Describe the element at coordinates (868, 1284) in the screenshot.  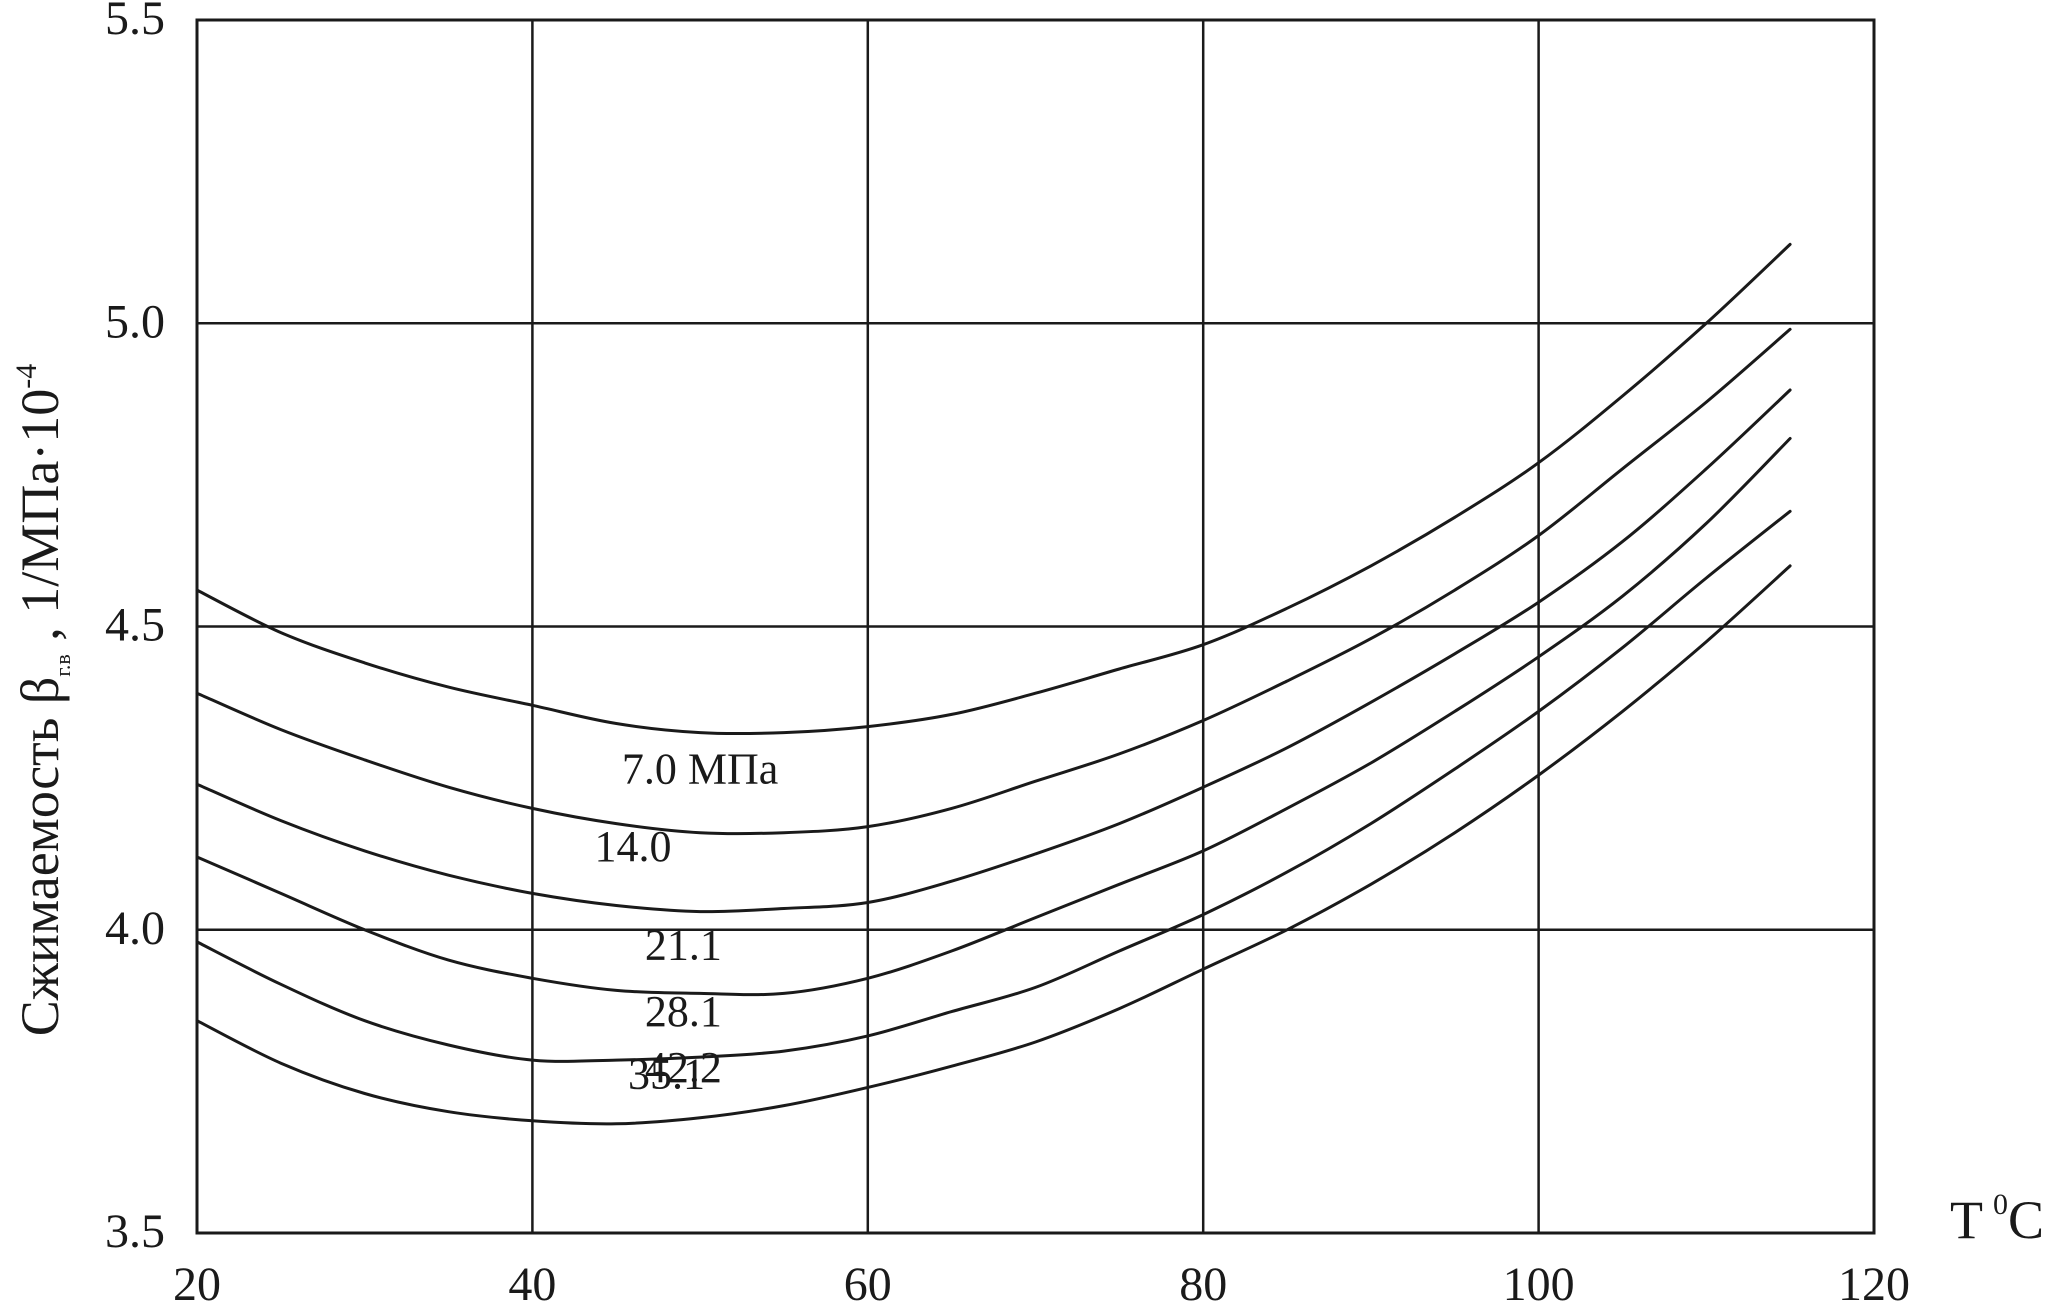
I see `x-tick-label: 60` at that location.